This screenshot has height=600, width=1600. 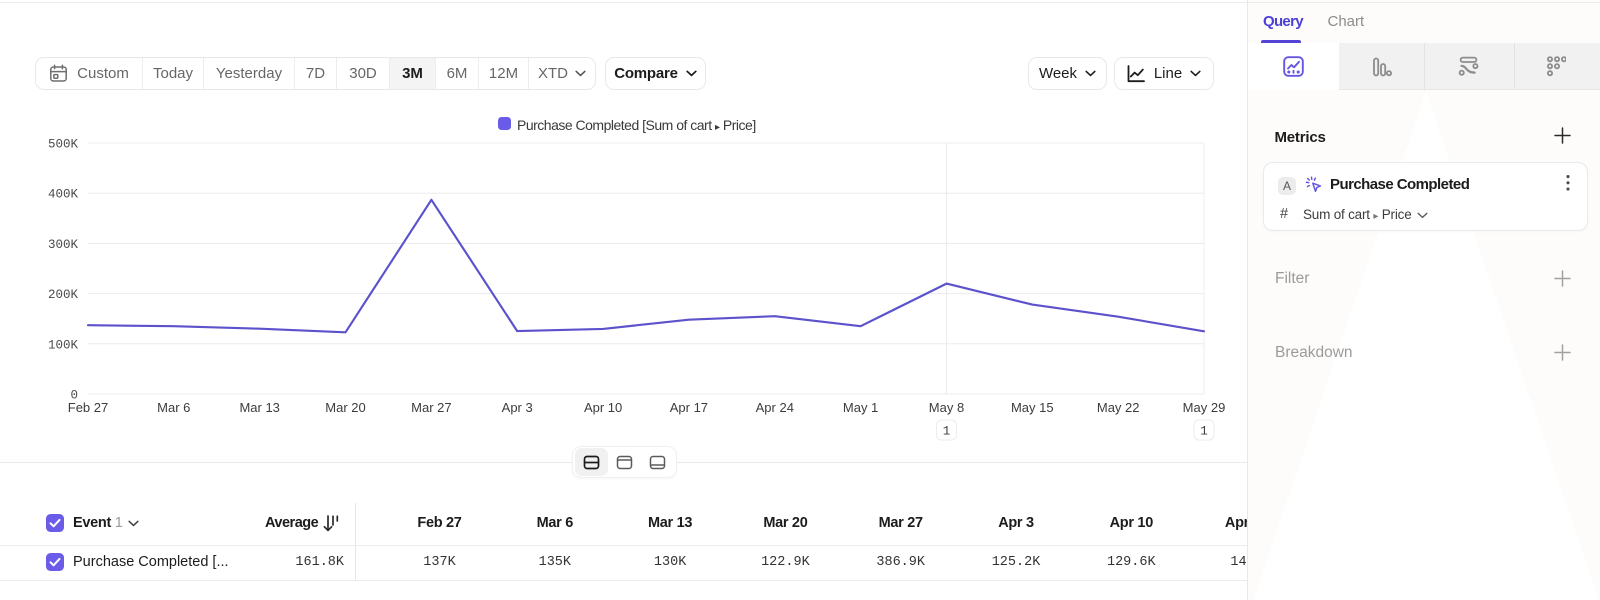 I want to click on svg-text: Apr 10, so click(x=603, y=407).